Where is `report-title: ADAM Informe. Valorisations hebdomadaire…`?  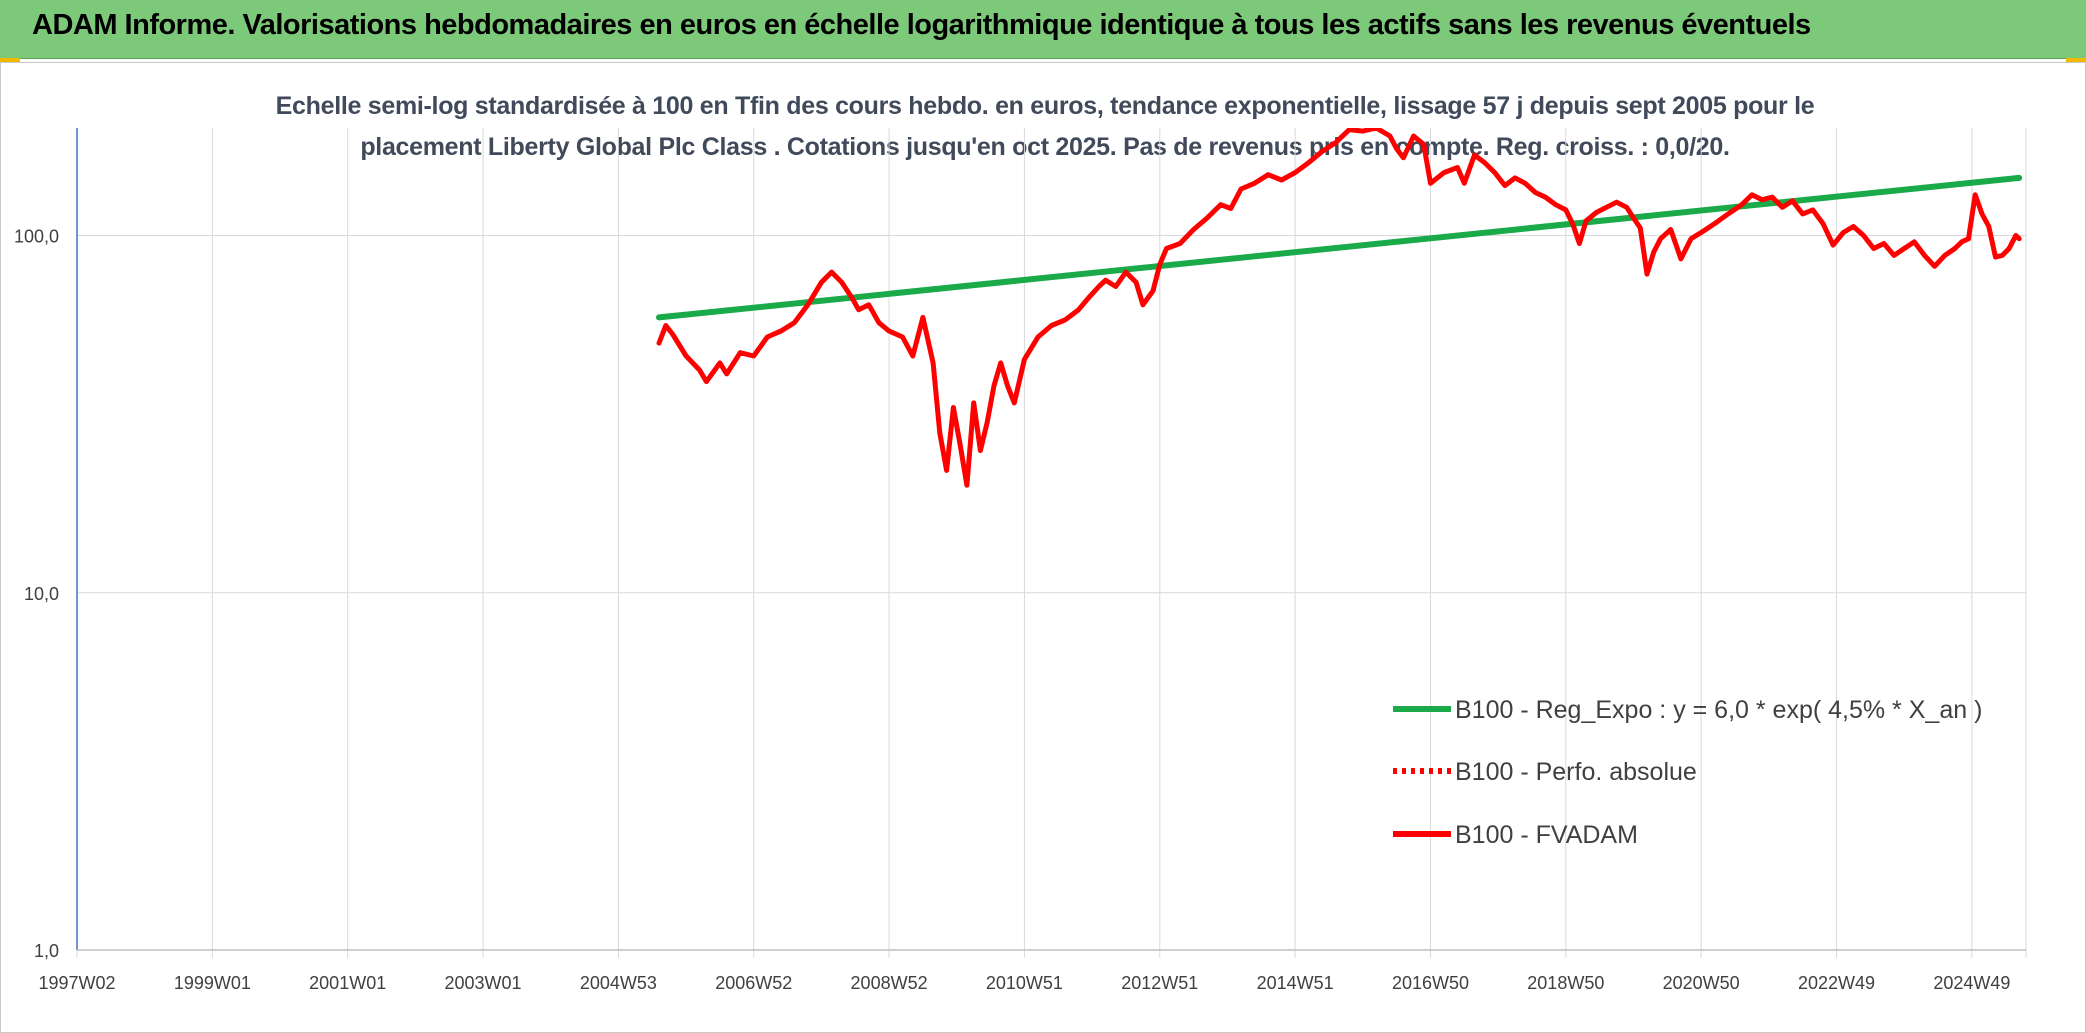
report-title: ADAM Informe. Valorisations hebdomadaire… is located at coordinates (921, 25).